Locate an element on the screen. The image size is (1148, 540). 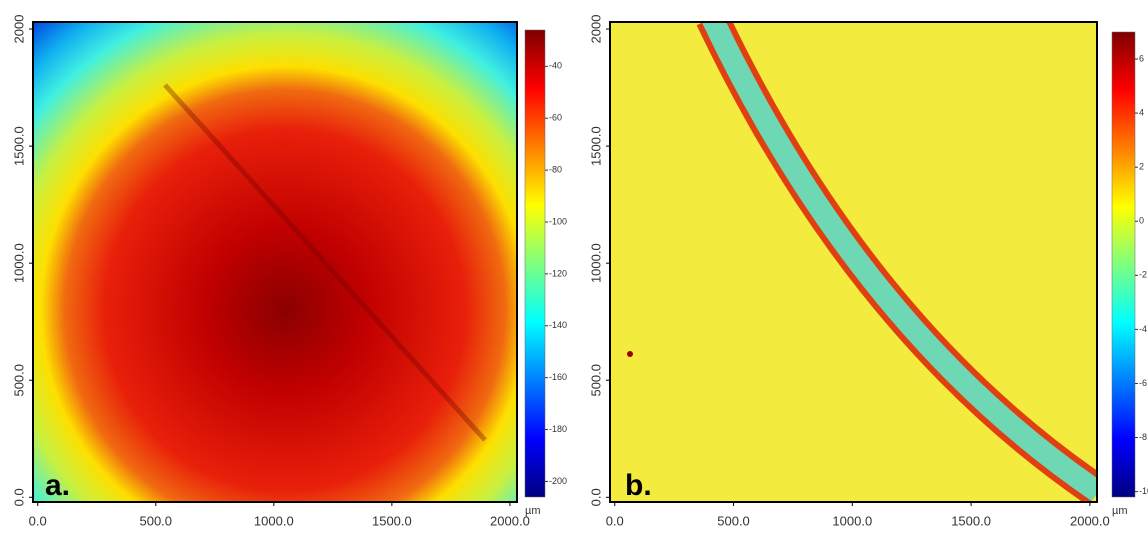
colorbar-tick-label: 6 is located at coordinates (1141, 58).